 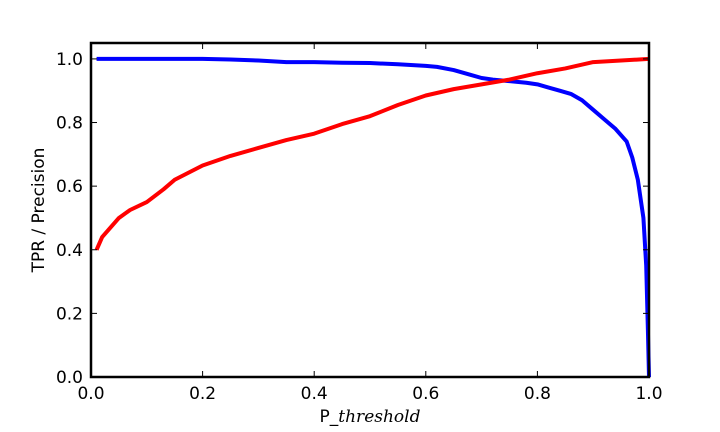 What do you see at coordinates (379, 417) in the screenshot?
I see `x-axis-label-italic: threshold` at bounding box center [379, 417].